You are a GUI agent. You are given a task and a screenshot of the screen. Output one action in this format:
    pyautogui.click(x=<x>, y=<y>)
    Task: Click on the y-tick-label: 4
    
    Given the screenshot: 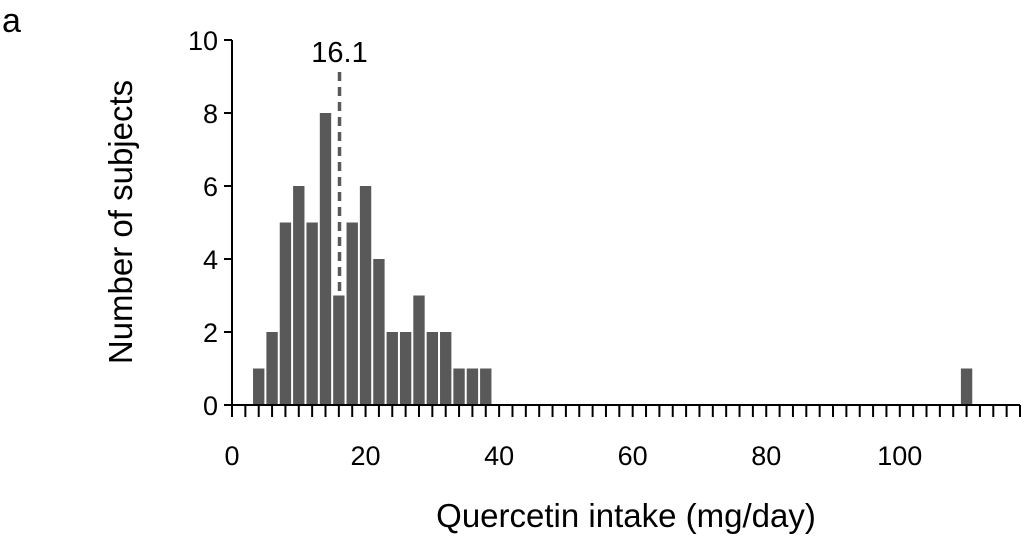 What is the action you would take?
    pyautogui.click(x=210, y=260)
    